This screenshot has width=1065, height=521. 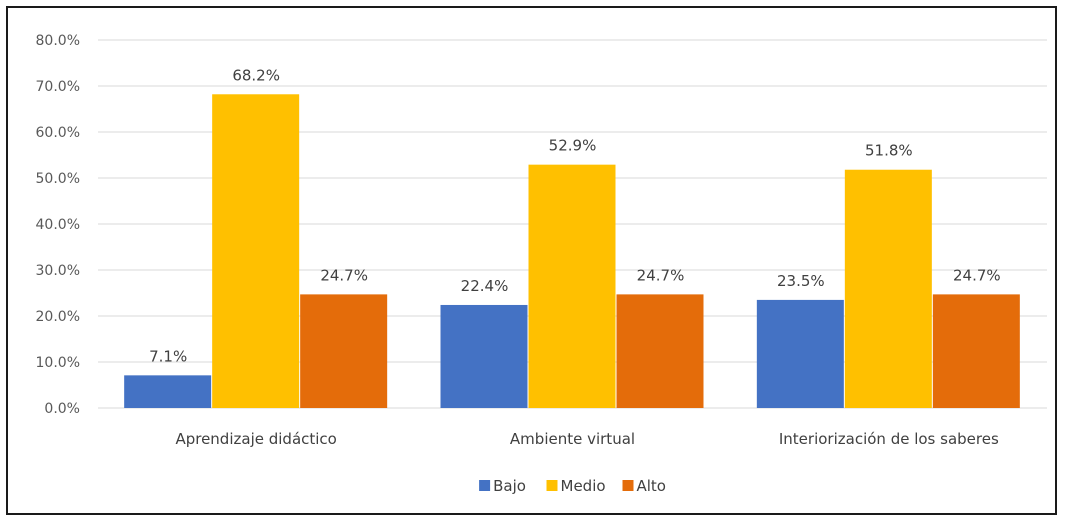 I want to click on data-label: 22.4%, so click(x=485, y=286).